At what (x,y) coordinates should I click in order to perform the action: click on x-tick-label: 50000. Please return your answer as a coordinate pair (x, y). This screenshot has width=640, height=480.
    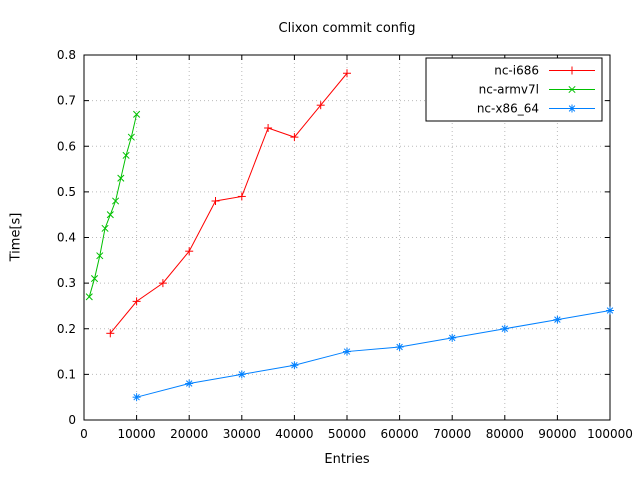
    Looking at the image, I should click on (347, 434).